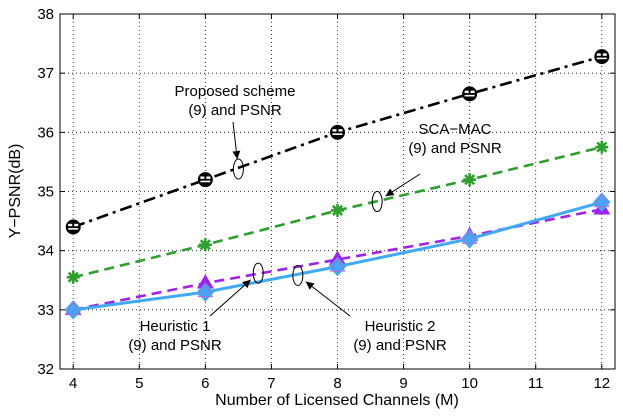 The width and height of the screenshot is (623, 420). I want to click on annotation-label: SCA−MAC, so click(455, 129).